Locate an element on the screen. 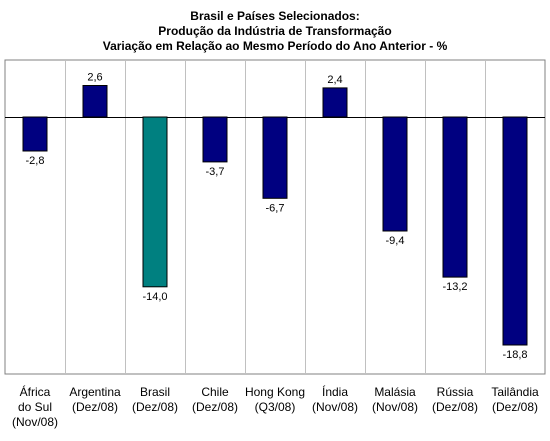 The height and width of the screenshot is (441, 550). category-label: África is located at coordinates (35, 391).